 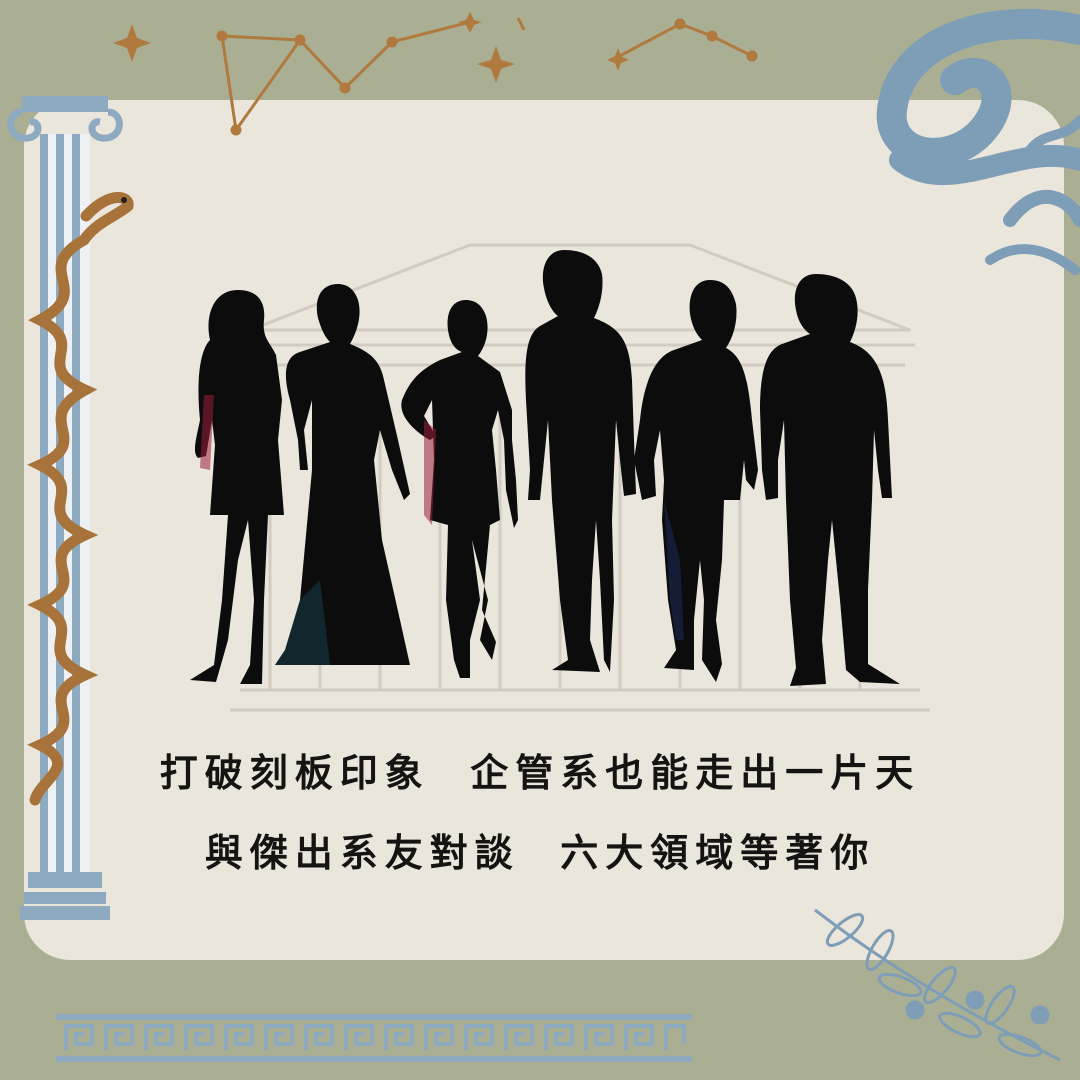 I want to click on olive-branch, so click(x=937, y=985).